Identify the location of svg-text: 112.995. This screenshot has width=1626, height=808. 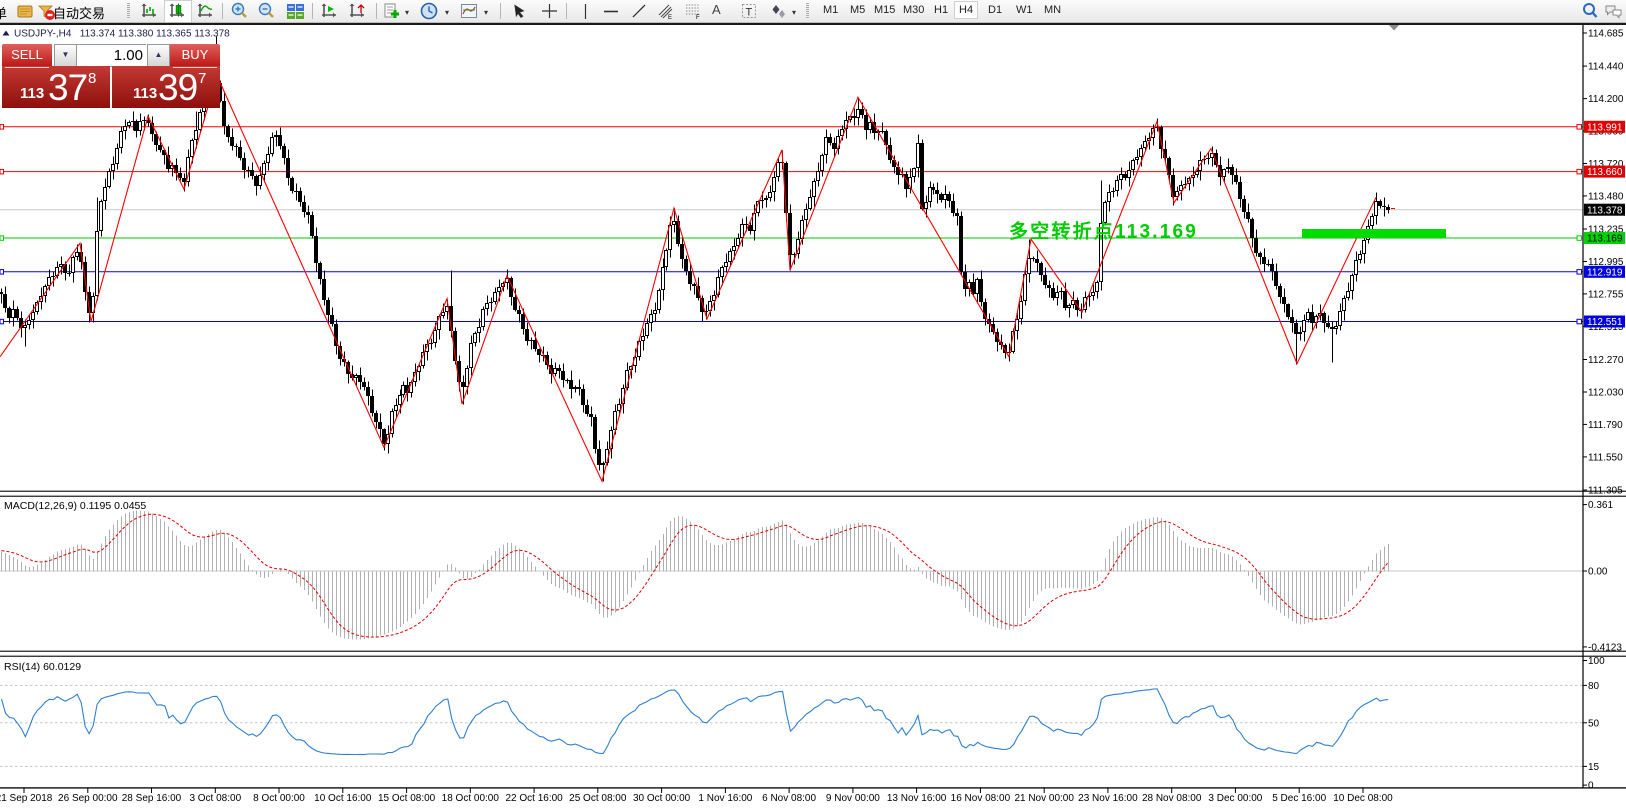
(1606, 262).